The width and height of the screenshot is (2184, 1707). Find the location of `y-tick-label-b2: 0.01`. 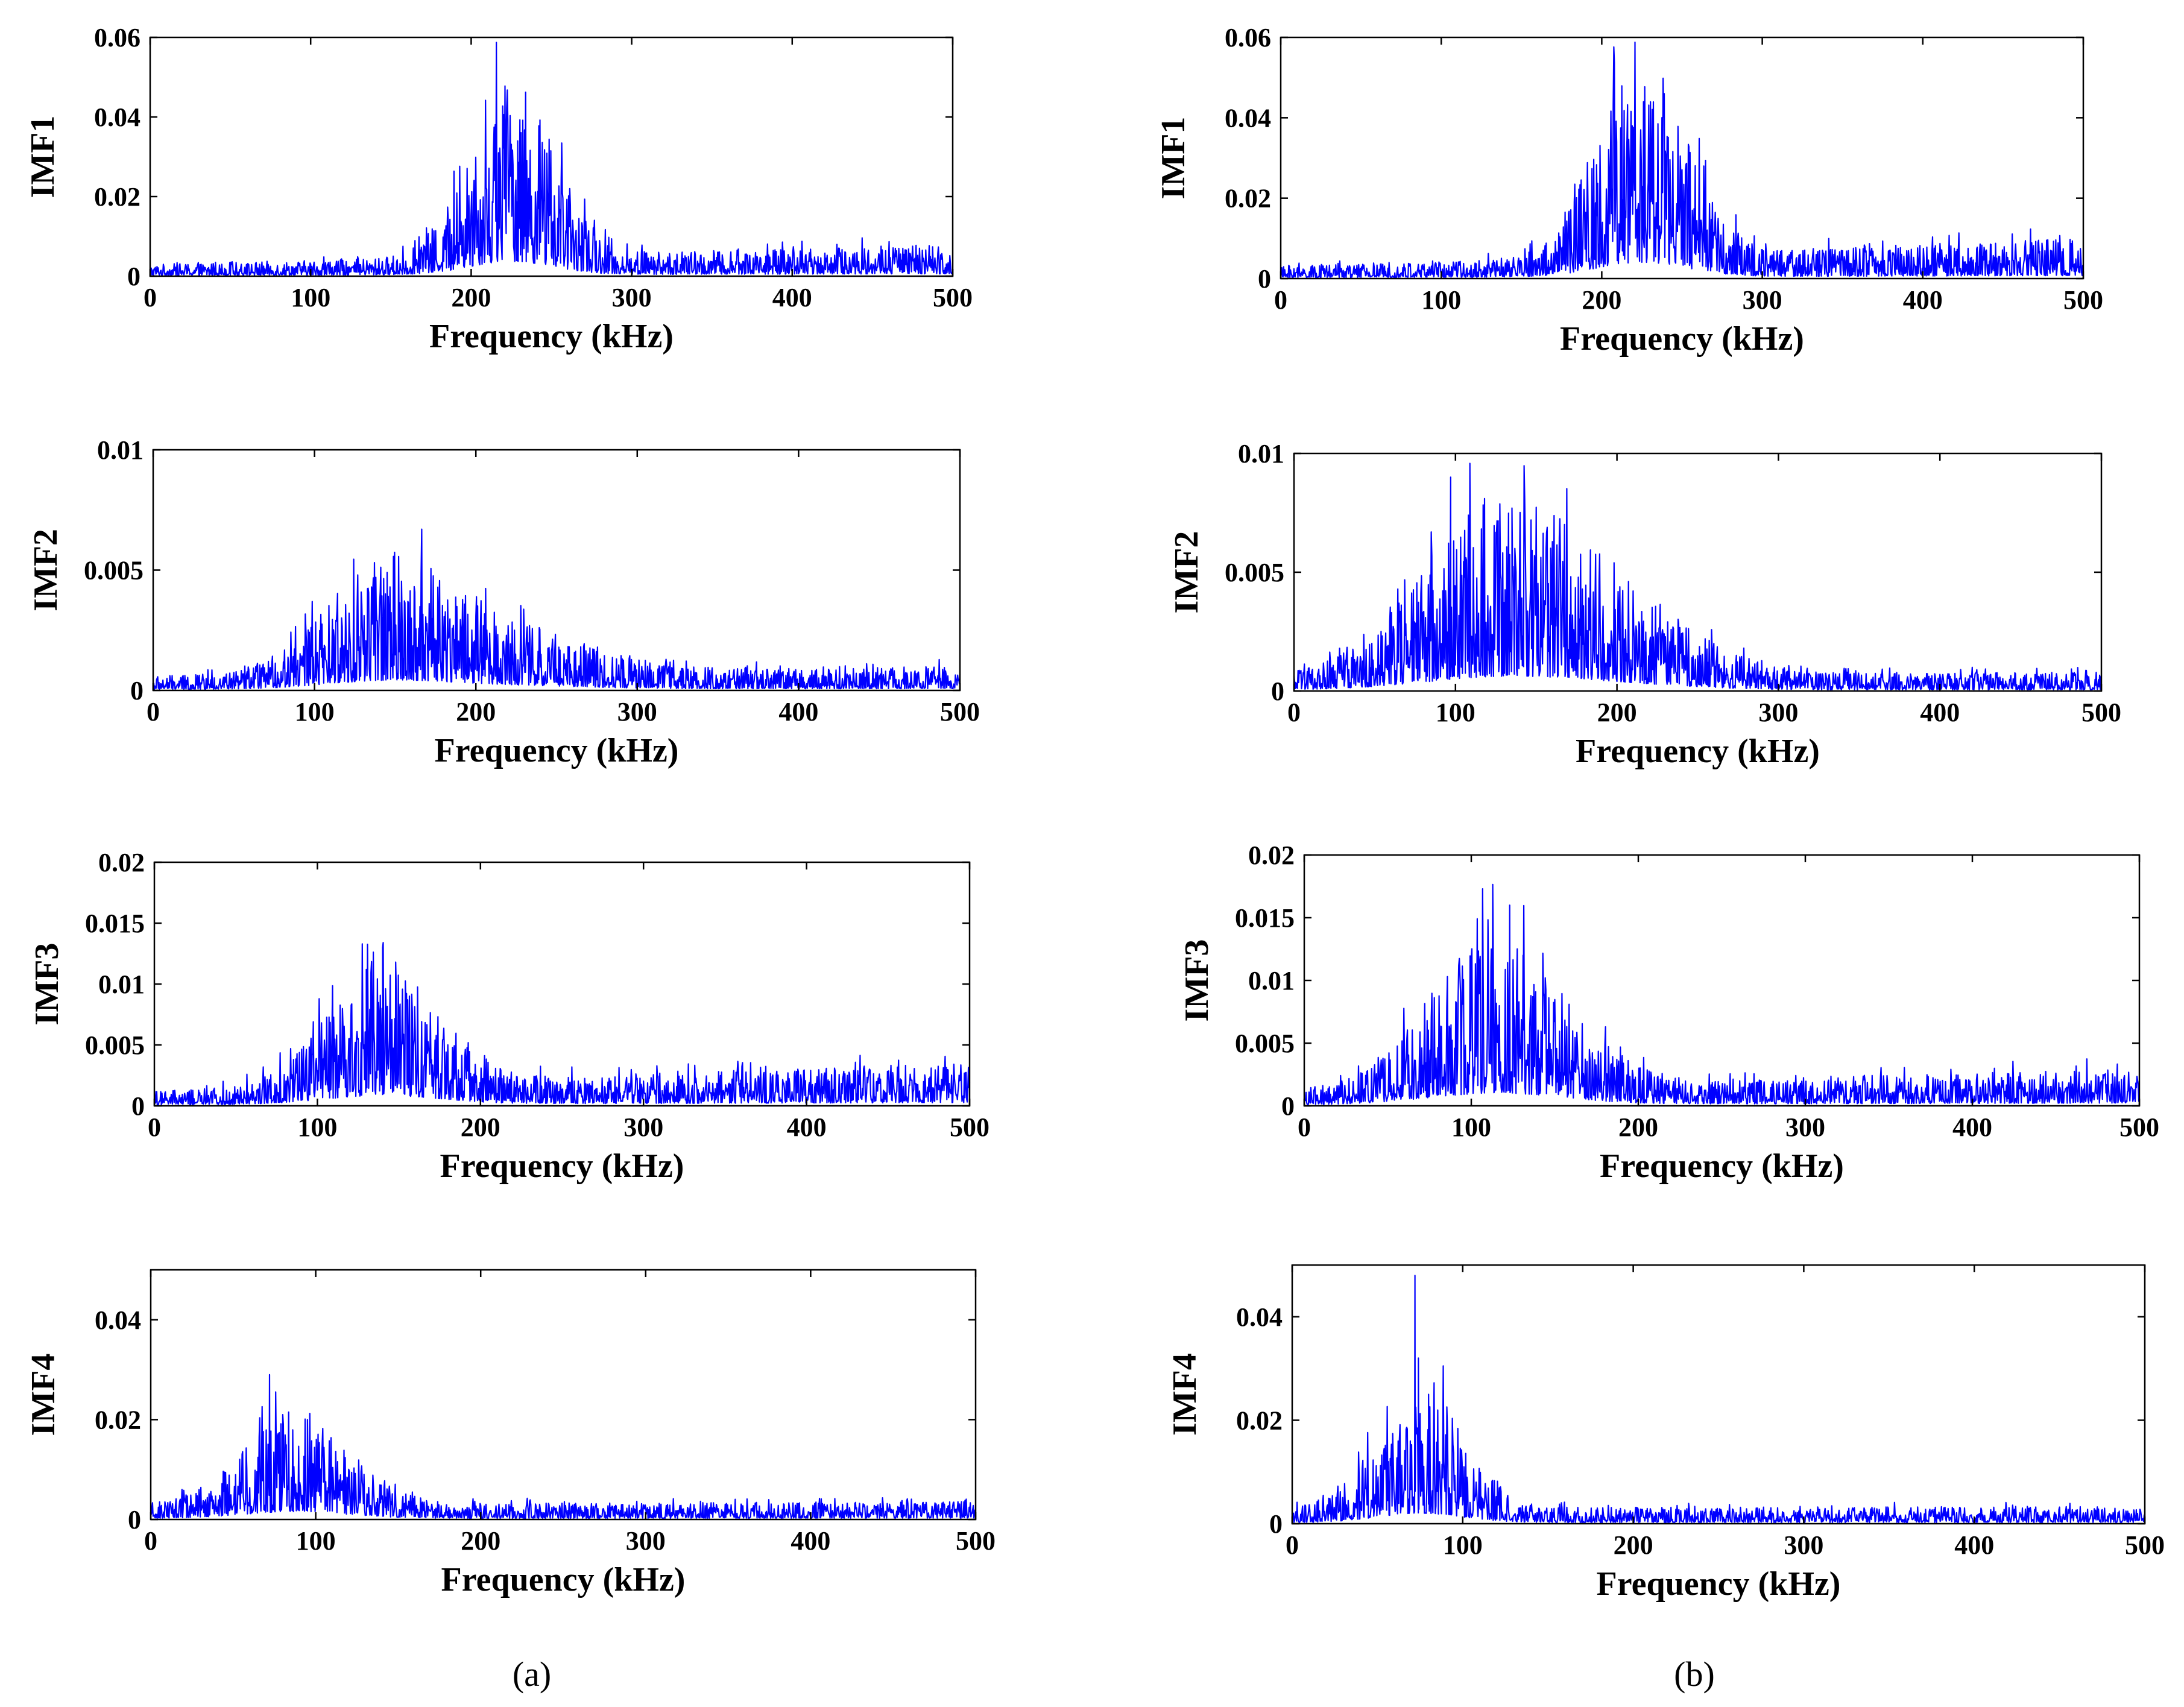

y-tick-label-b2: 0.01 is located at coordinates (1261, 454).